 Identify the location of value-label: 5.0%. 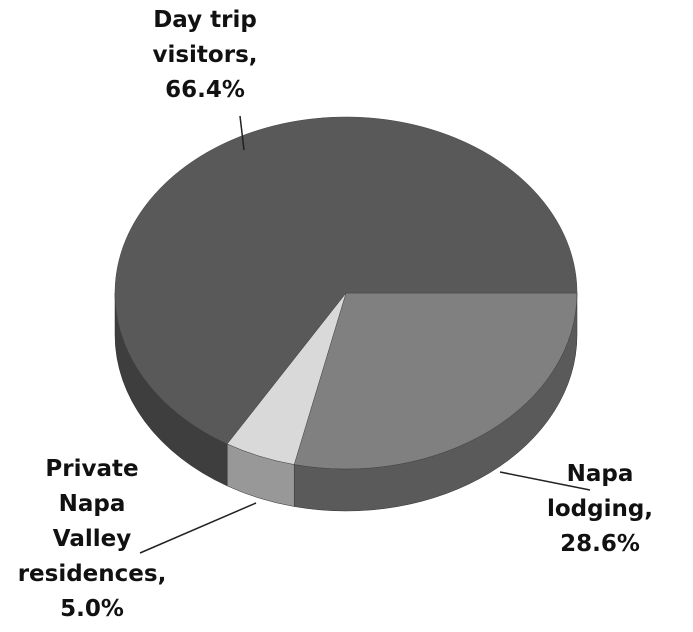
(92, 609).